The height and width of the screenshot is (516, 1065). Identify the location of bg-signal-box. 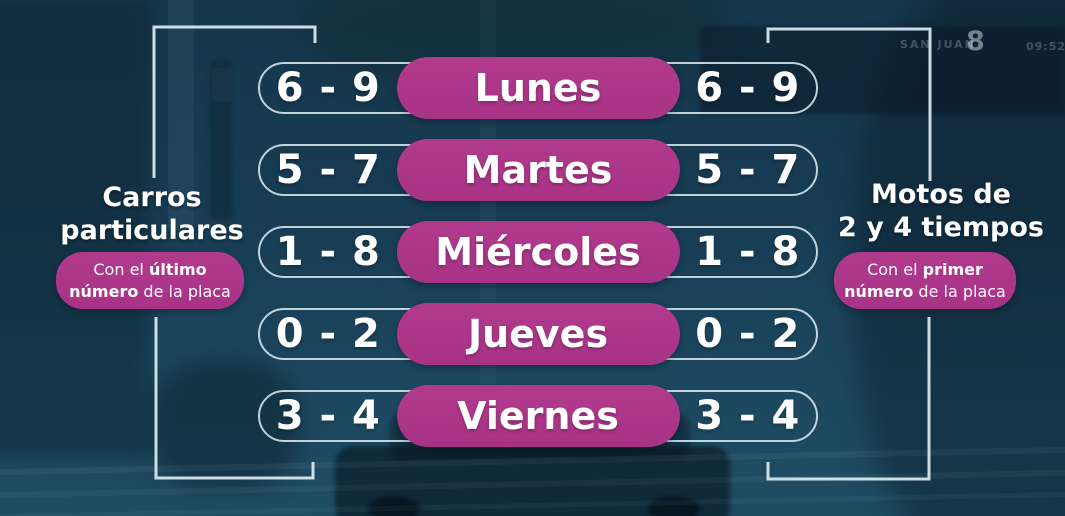
(222, 85).